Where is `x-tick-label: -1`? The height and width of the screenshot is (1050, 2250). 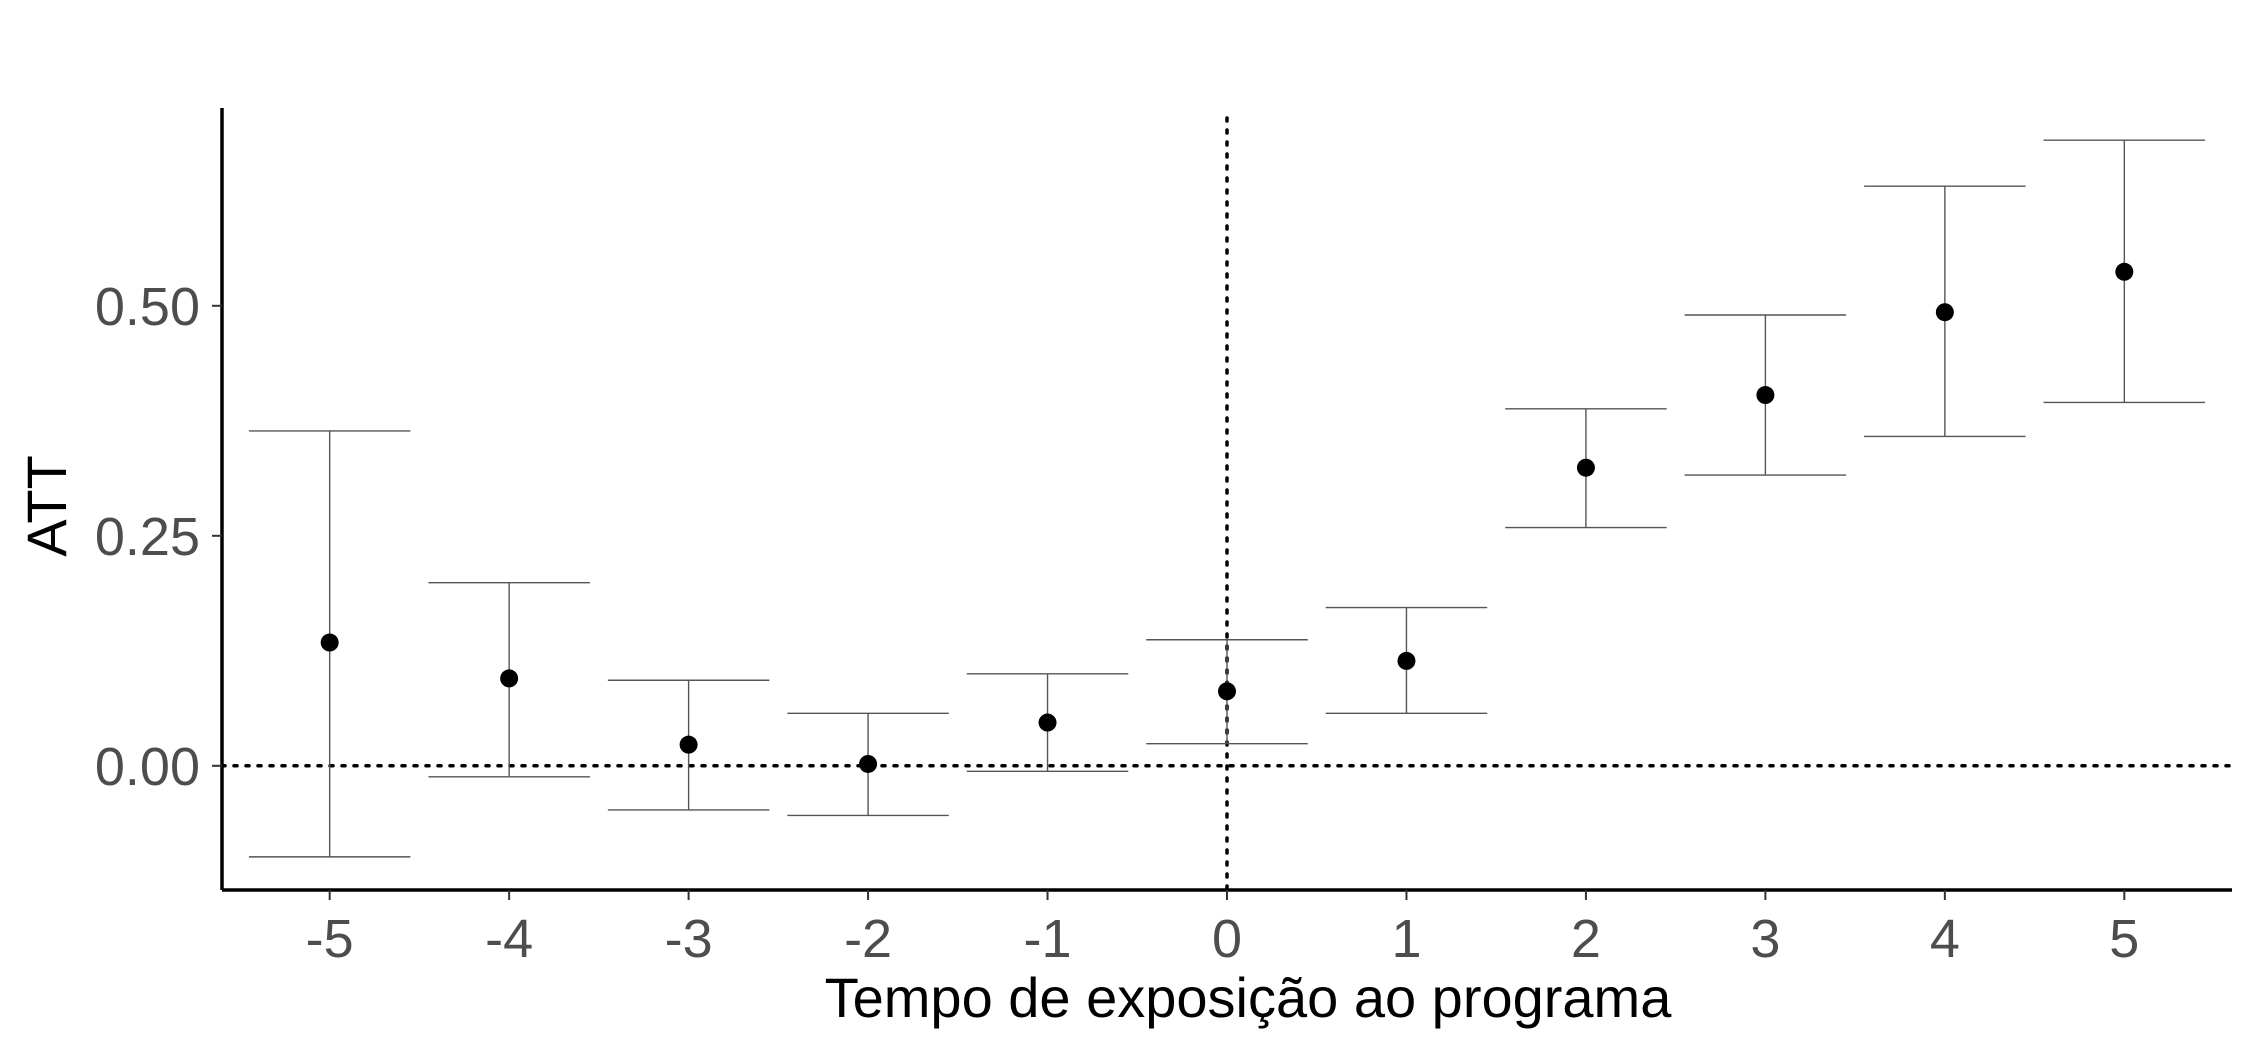 x-tick-label: -1 is located at coordinates (1048, 939).